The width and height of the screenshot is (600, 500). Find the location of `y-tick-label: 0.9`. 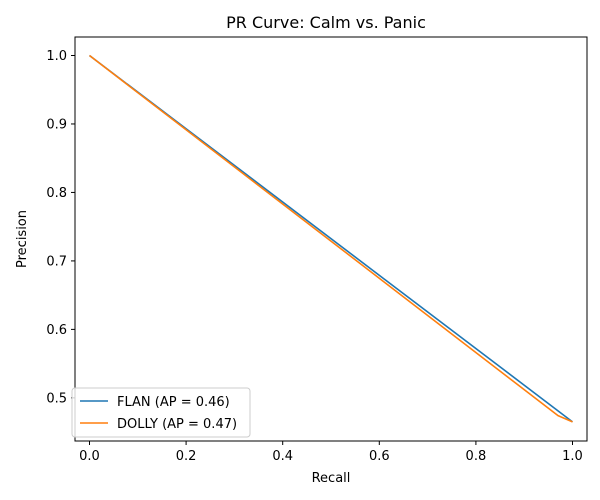

y-tick-label: 0.9 is located at coordinates (56, 124).